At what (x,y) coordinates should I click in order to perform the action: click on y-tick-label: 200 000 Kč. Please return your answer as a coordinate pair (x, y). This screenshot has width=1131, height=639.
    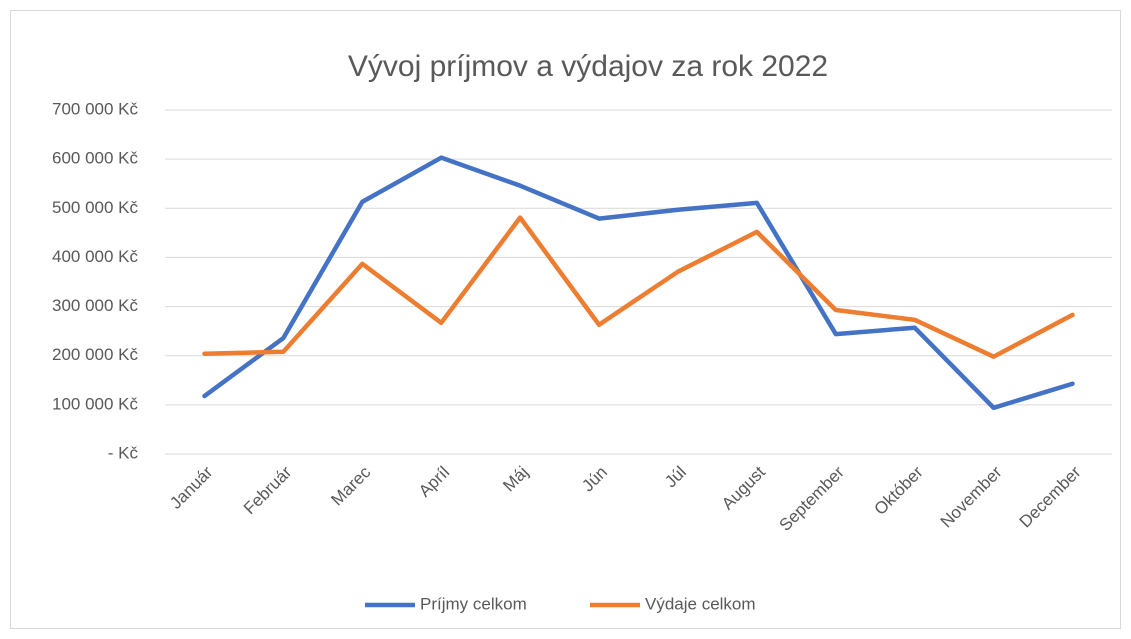
    Looking at the image, I should click on (95, 354).